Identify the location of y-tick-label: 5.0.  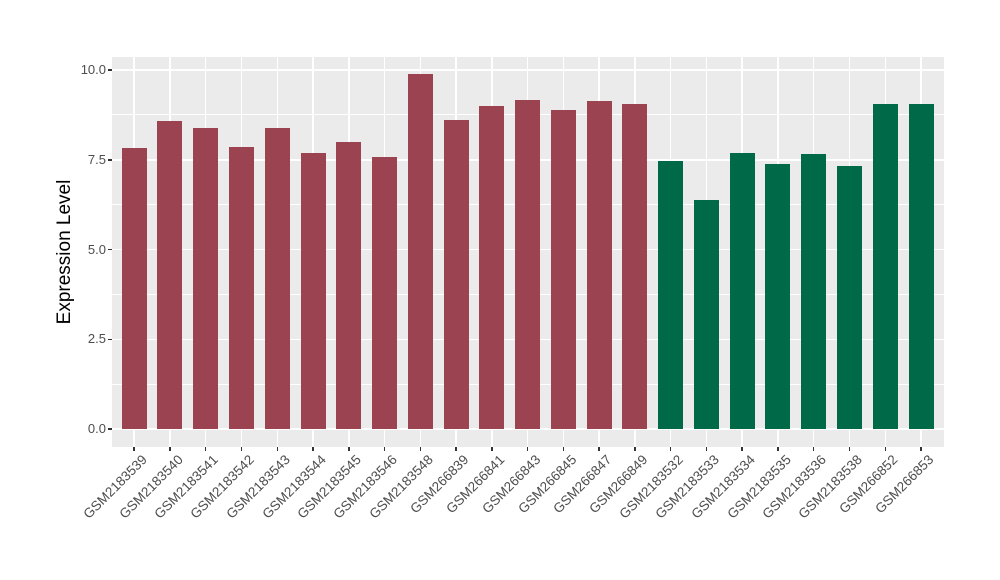
(96, 249).